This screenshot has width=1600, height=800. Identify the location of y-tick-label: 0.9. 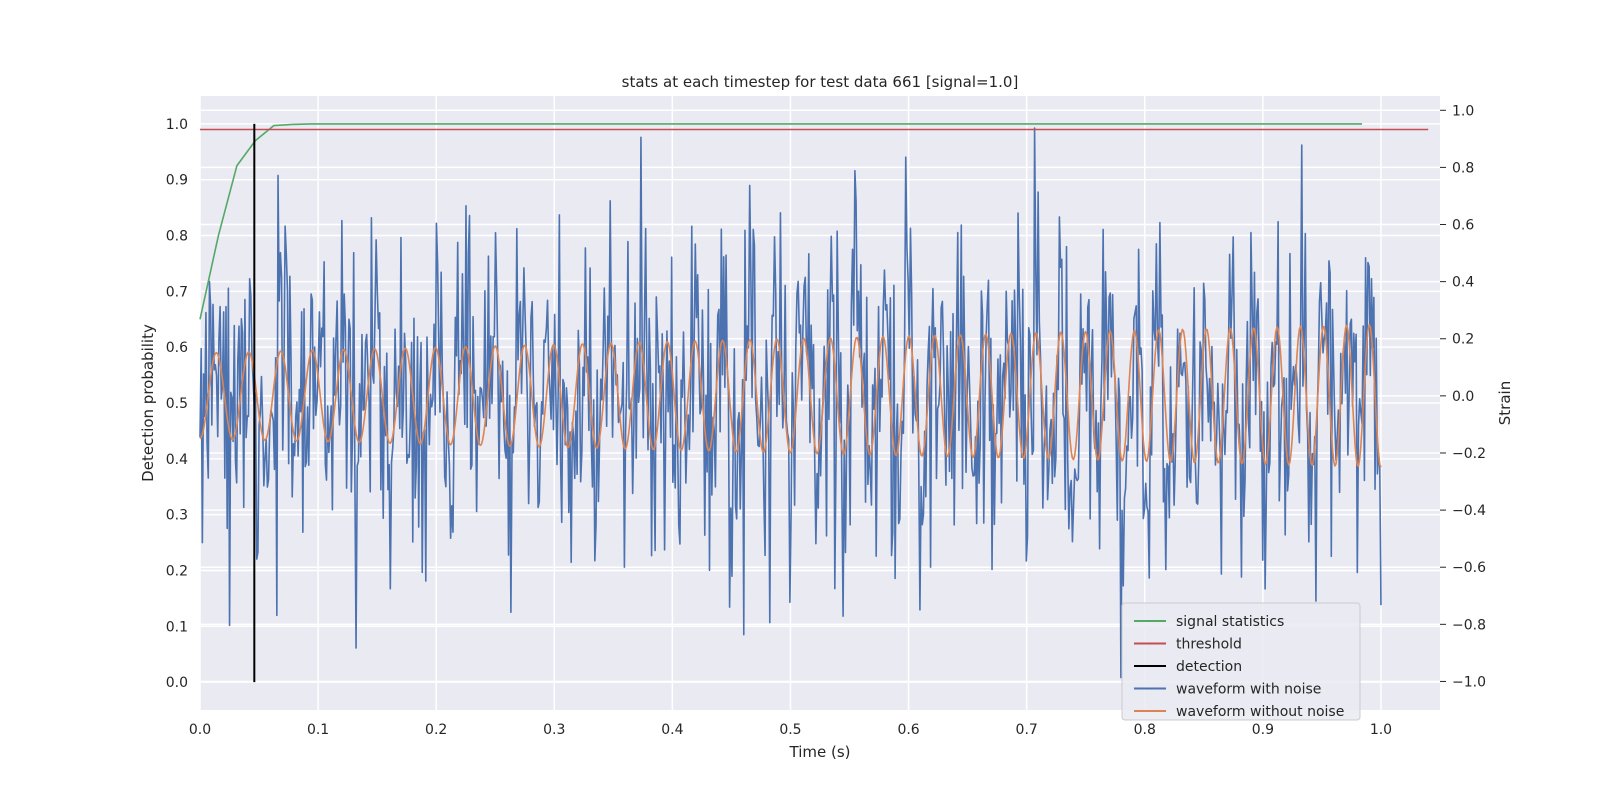
(177, 181).